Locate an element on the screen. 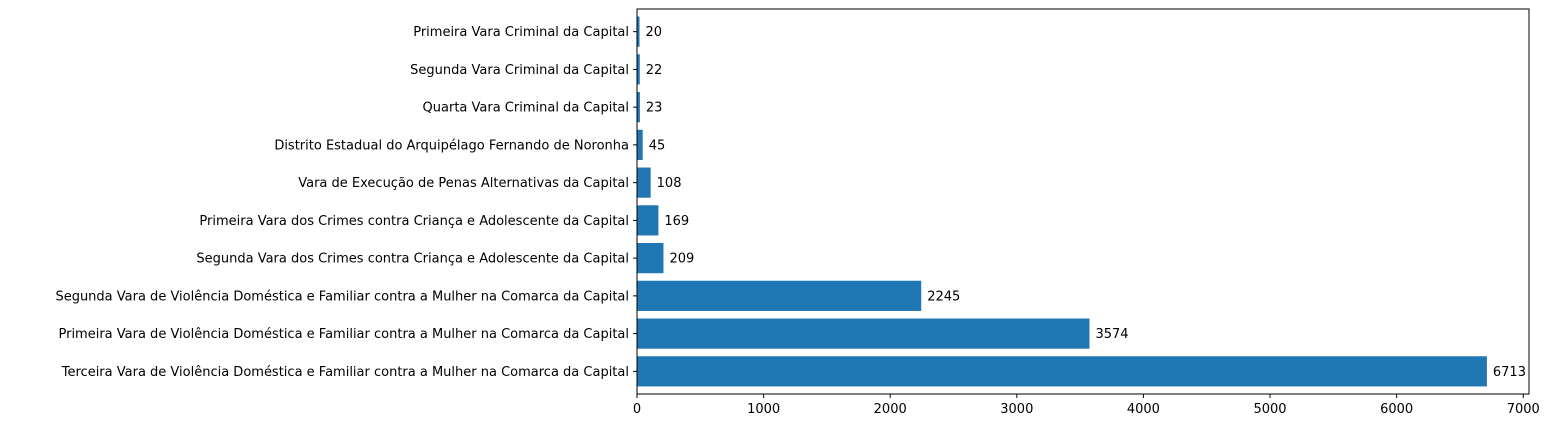 This screenshot has height=428, width=1549. category-label: Primeira Vara Criminal da Capital is located at coordinates (521, 32).